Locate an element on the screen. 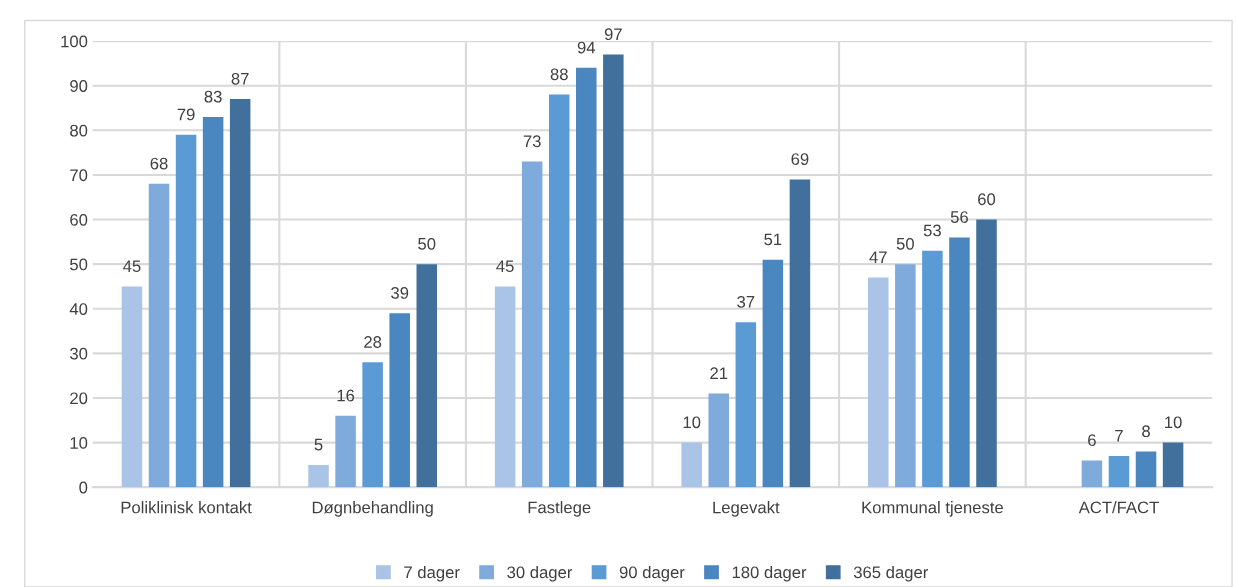  data-label: 56 is located at coordinates (959, 217).